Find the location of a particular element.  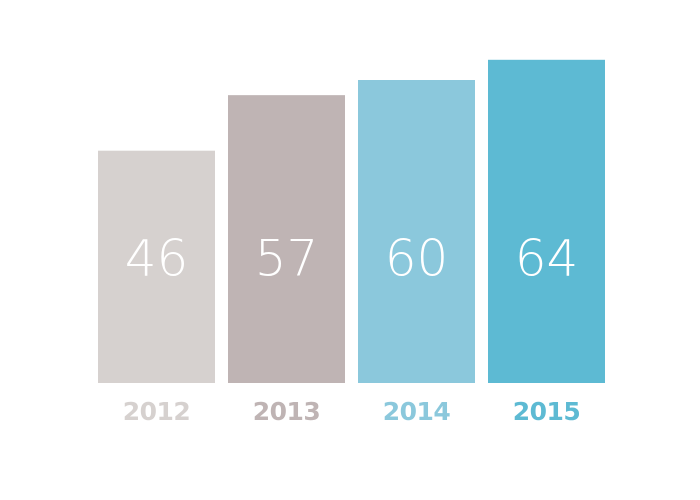

value-label: 46 is located at coordinates (157, 259).